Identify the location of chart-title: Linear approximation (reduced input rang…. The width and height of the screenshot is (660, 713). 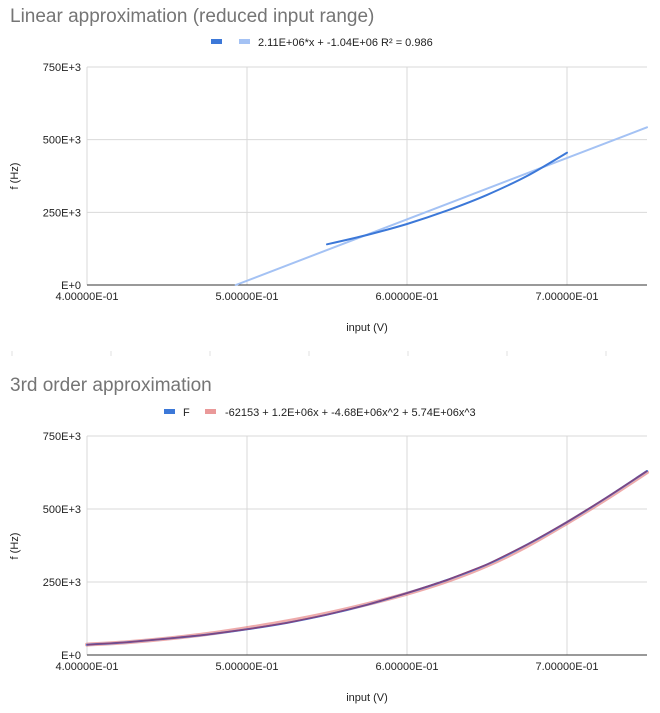
(192, 16).